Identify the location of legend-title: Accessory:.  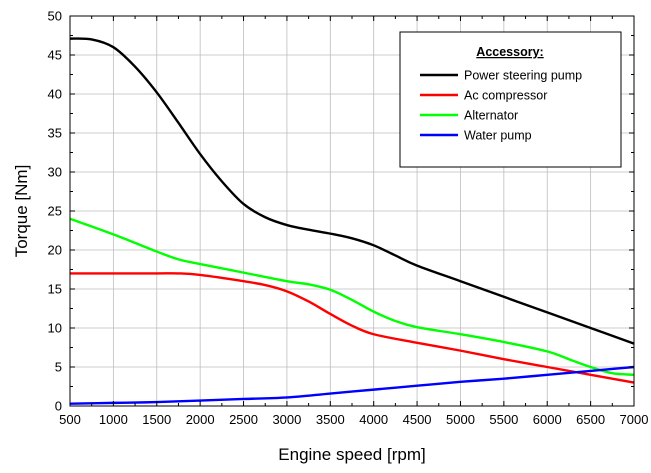
(509, 52).